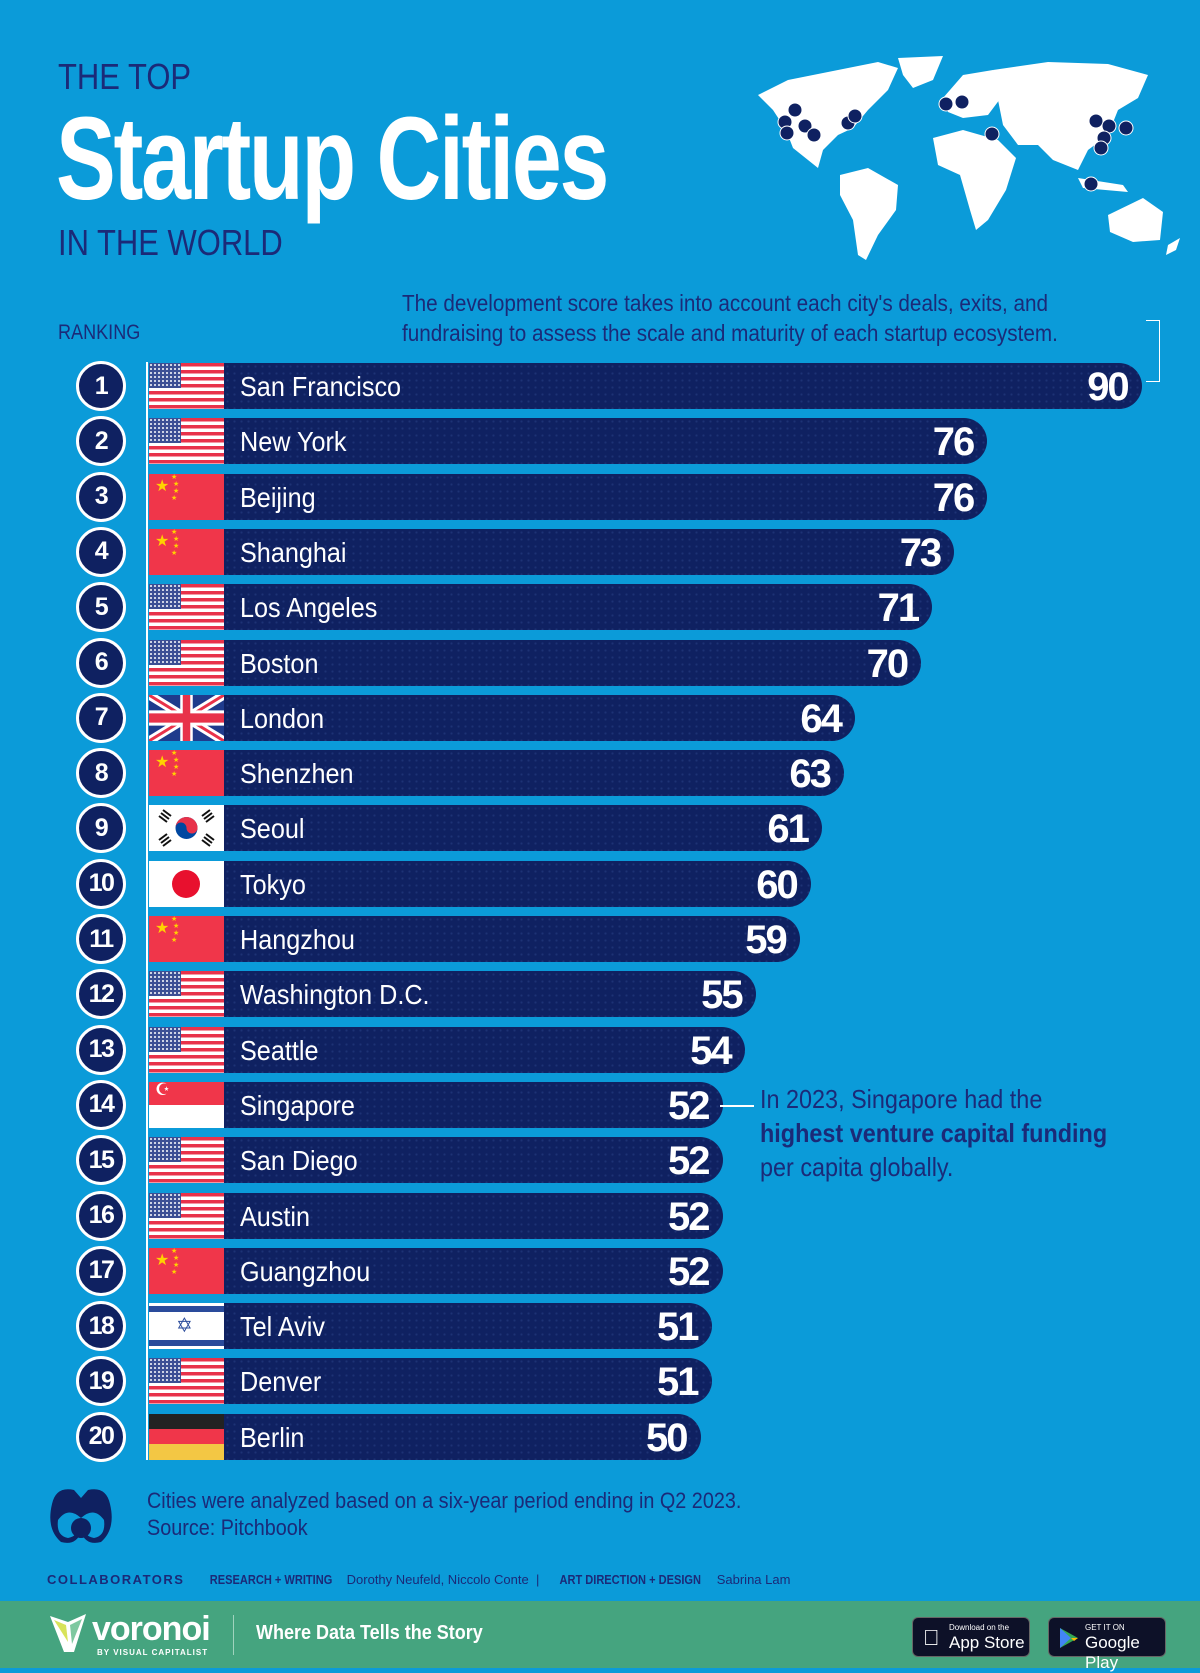 This screenshot has width=1200, height=1673. I want to click on bar: Tel Aviv 51, so click(468, 1326).